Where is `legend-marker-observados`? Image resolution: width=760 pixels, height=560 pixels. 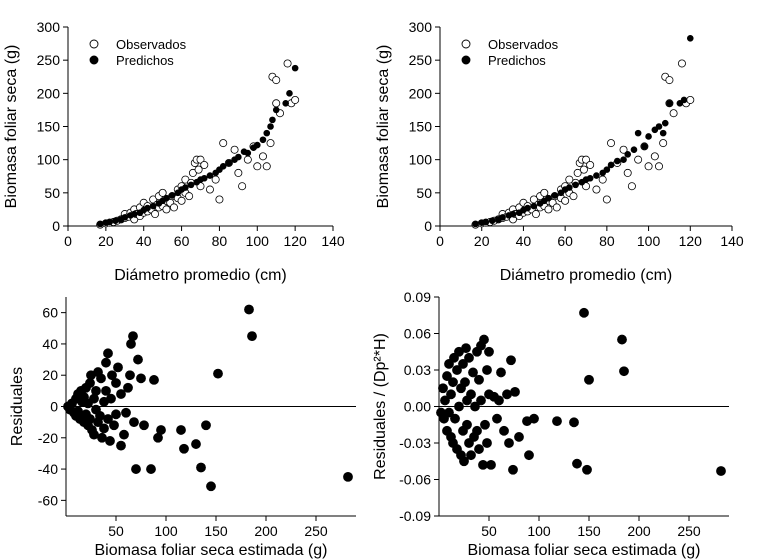 legend-marker-observados is located at coordinates (94, 44).